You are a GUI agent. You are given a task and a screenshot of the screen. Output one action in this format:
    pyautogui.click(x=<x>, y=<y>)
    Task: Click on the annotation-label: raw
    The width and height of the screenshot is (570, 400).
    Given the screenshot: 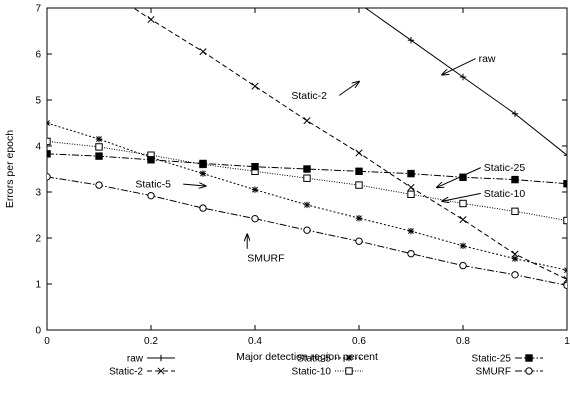 What is the action you would take?
    pyautogui.click(x=487, y=59)
    